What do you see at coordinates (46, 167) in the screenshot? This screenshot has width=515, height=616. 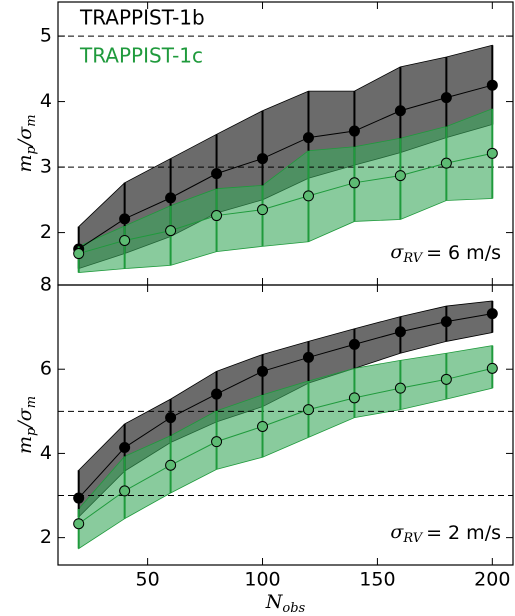 I see `y-tick-label: 3` at bounding box center [46, 167].